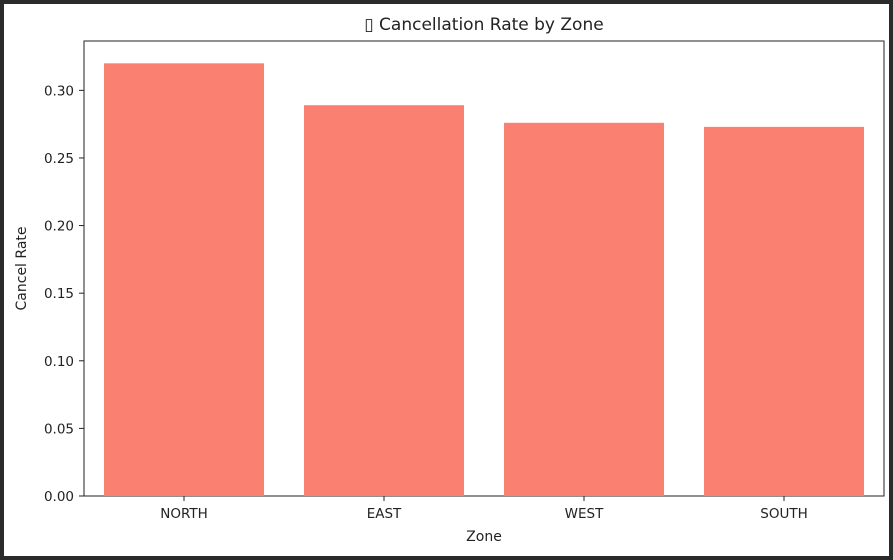 The width and height of the screenshot is (893, 560). What do you see at coordinates (483, 25) in the screenshot?
I see `chart-title: ▯ Cancellation Rate by Zone` at bounding box center [483, 25].